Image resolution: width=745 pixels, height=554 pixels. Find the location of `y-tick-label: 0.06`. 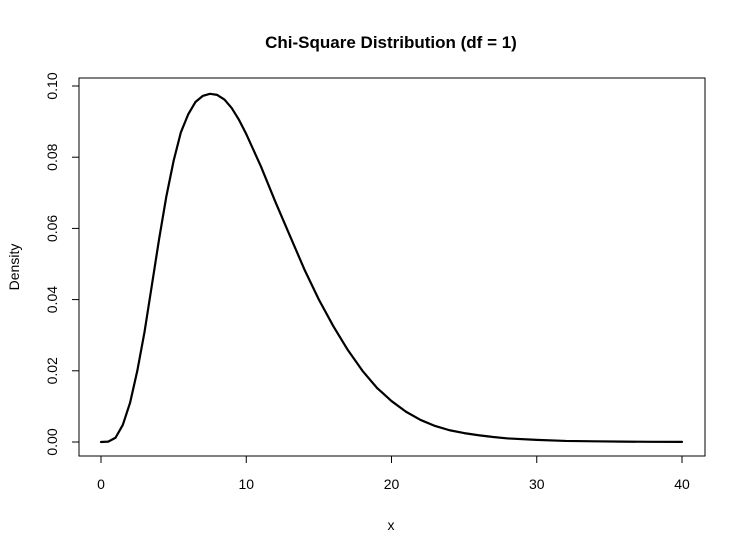

y-tick-label: 0.06 is located at coordinates (52, 228).